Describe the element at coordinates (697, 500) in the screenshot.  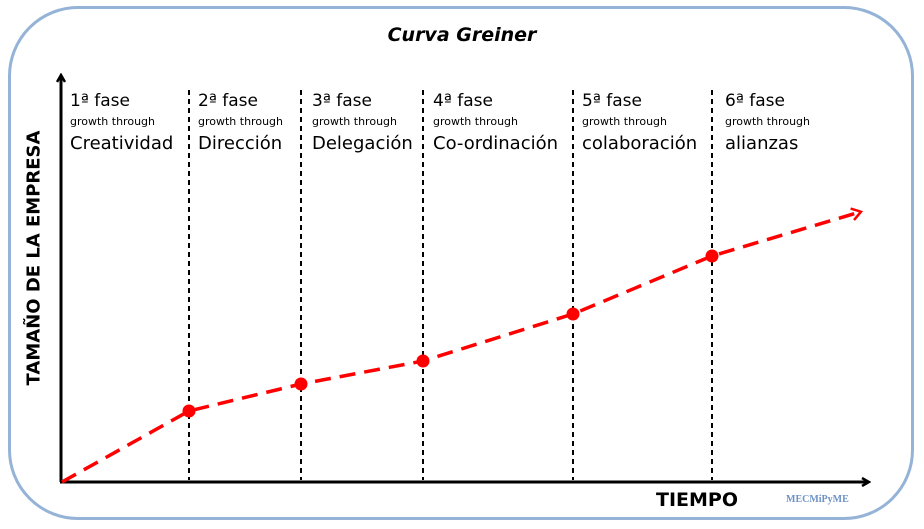
I see `x-axis-label: TIEMPO` at that location.